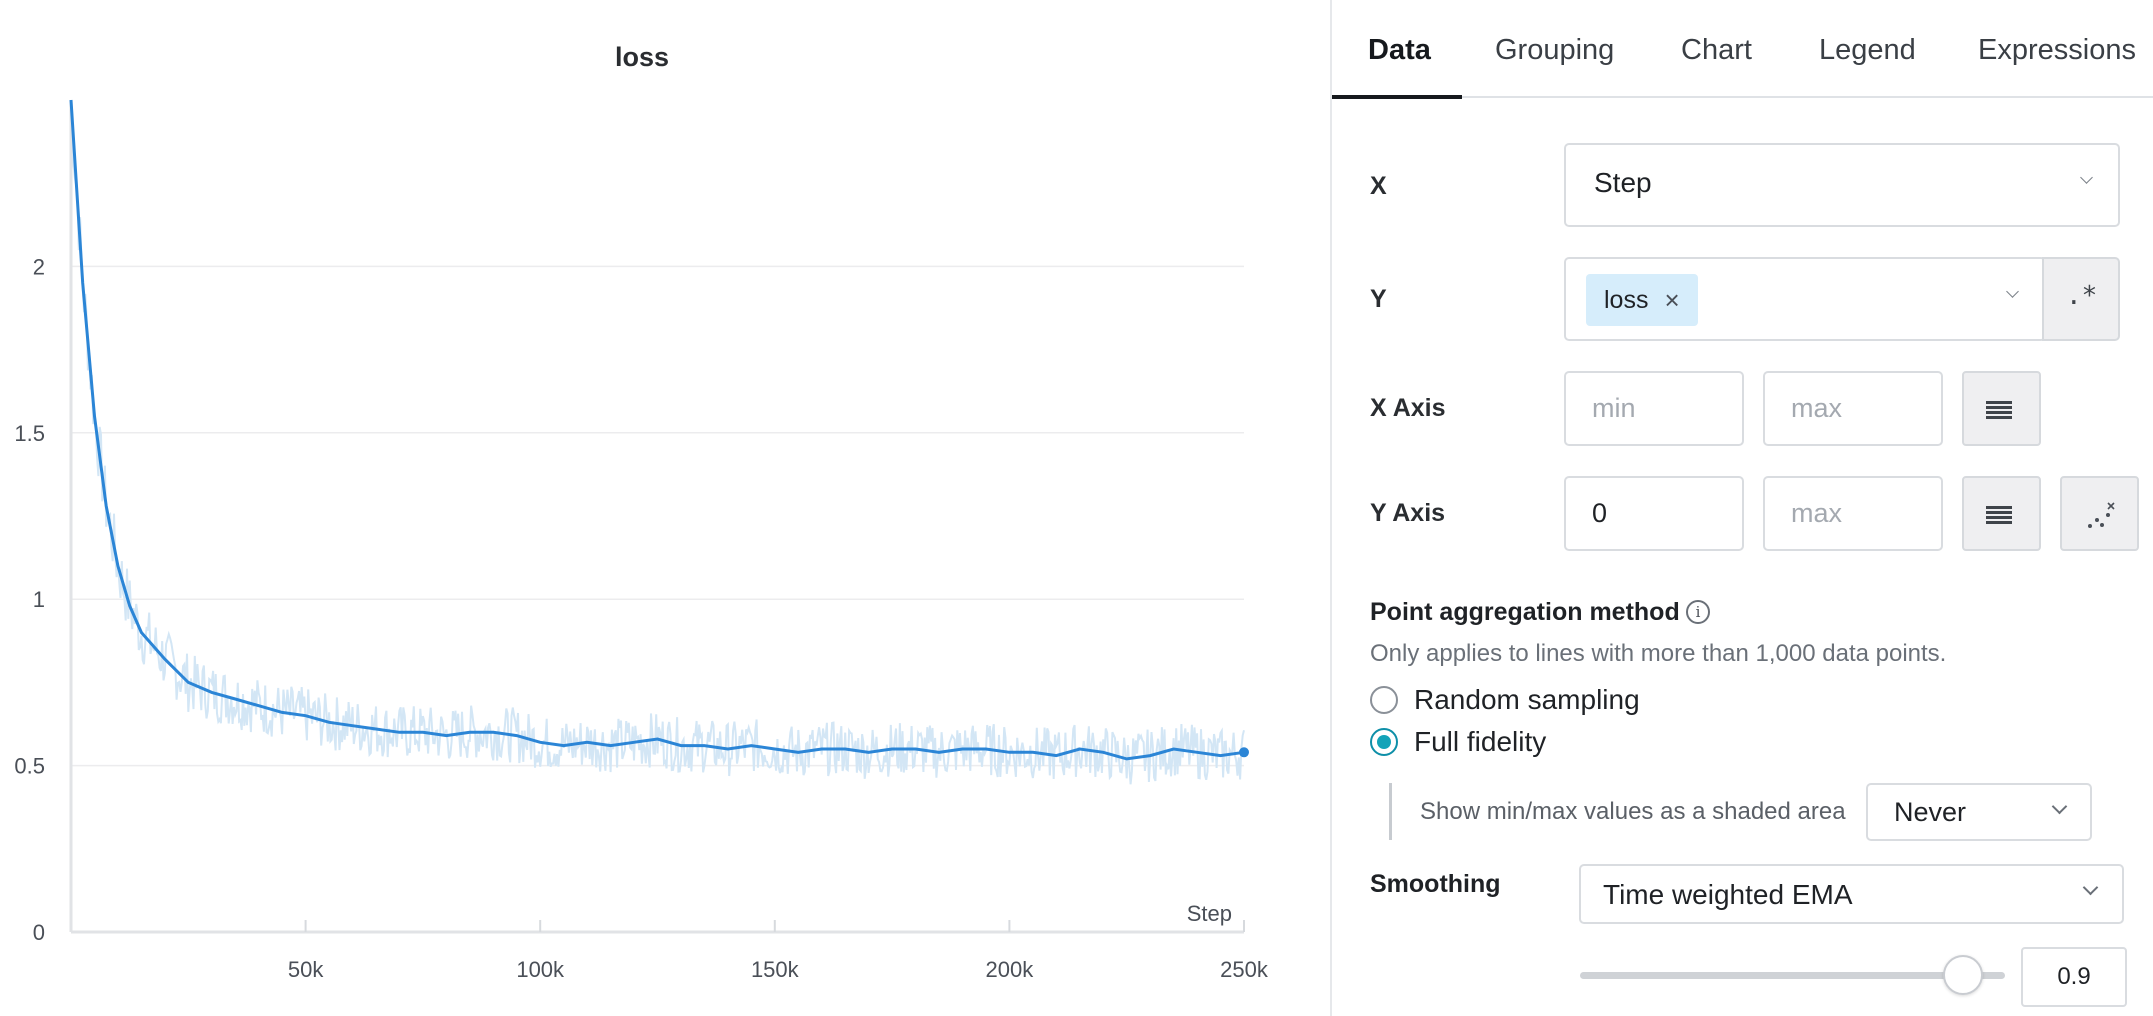 The image size is (2153, 1016). What do you see at coordinates (1209, 913) in the screenshot?
I see `x-axis-label: Step` at bounding box center [1209, 913].